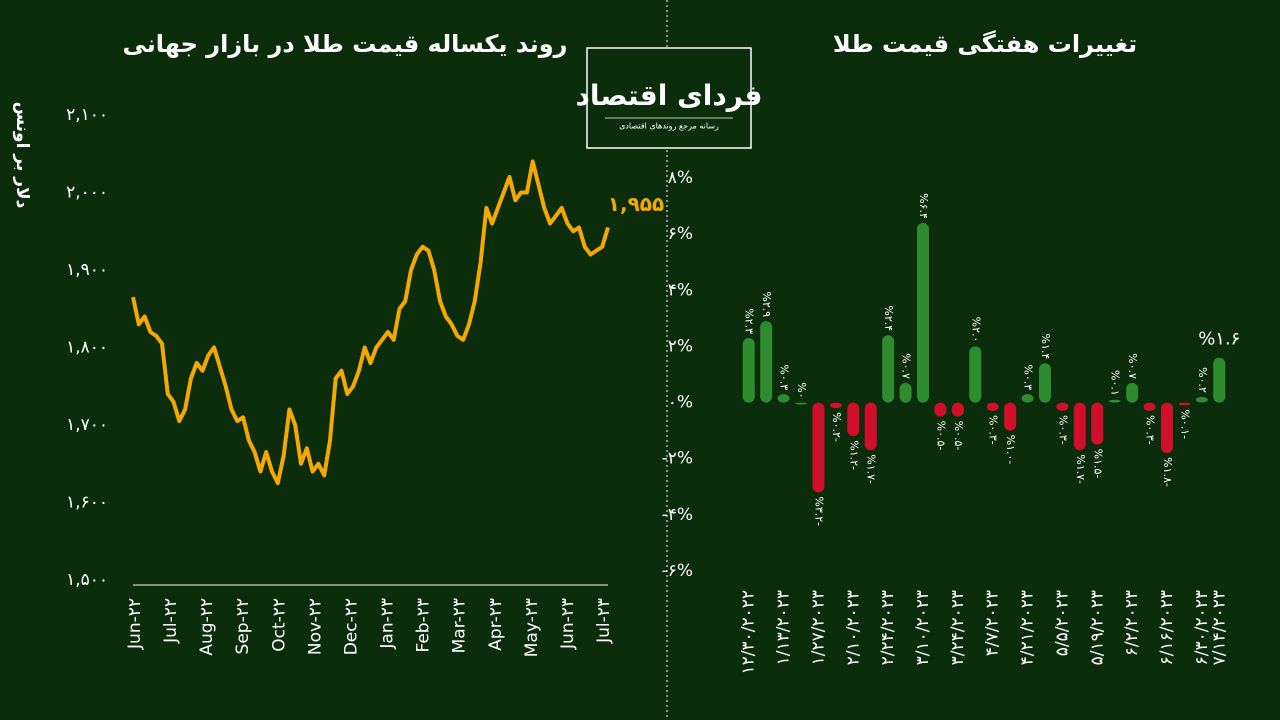  What do you see at coordinates (344, 44) in the screenshot?
I see `left-title: روند یکساله قیمت طلا در بازار جهانی` at bounding box center [344, 44].